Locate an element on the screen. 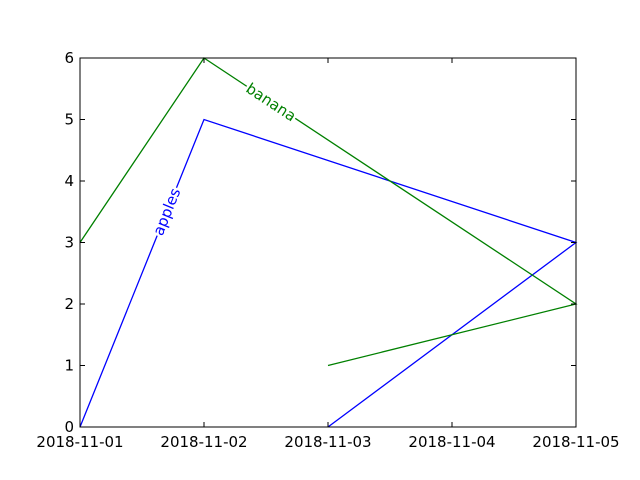  series-label-group-apples: apples is located at coordinates (166, 212).